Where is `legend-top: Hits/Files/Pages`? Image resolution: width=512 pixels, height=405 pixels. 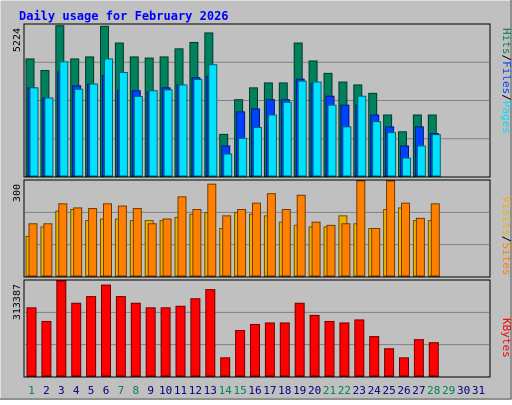 legend-top: Hits/Files/Pages is located at coordinates (506, 81).